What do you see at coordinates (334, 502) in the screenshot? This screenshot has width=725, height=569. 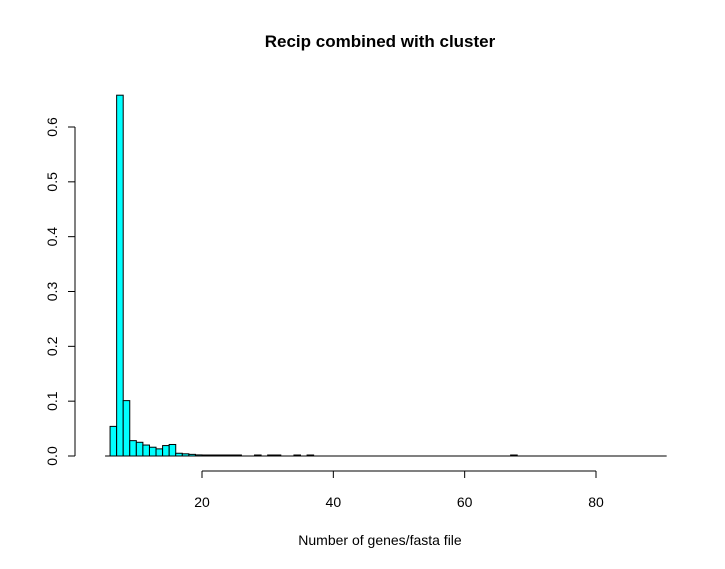 I see `x-tick-label: 40` at bounding box center [334, 502].